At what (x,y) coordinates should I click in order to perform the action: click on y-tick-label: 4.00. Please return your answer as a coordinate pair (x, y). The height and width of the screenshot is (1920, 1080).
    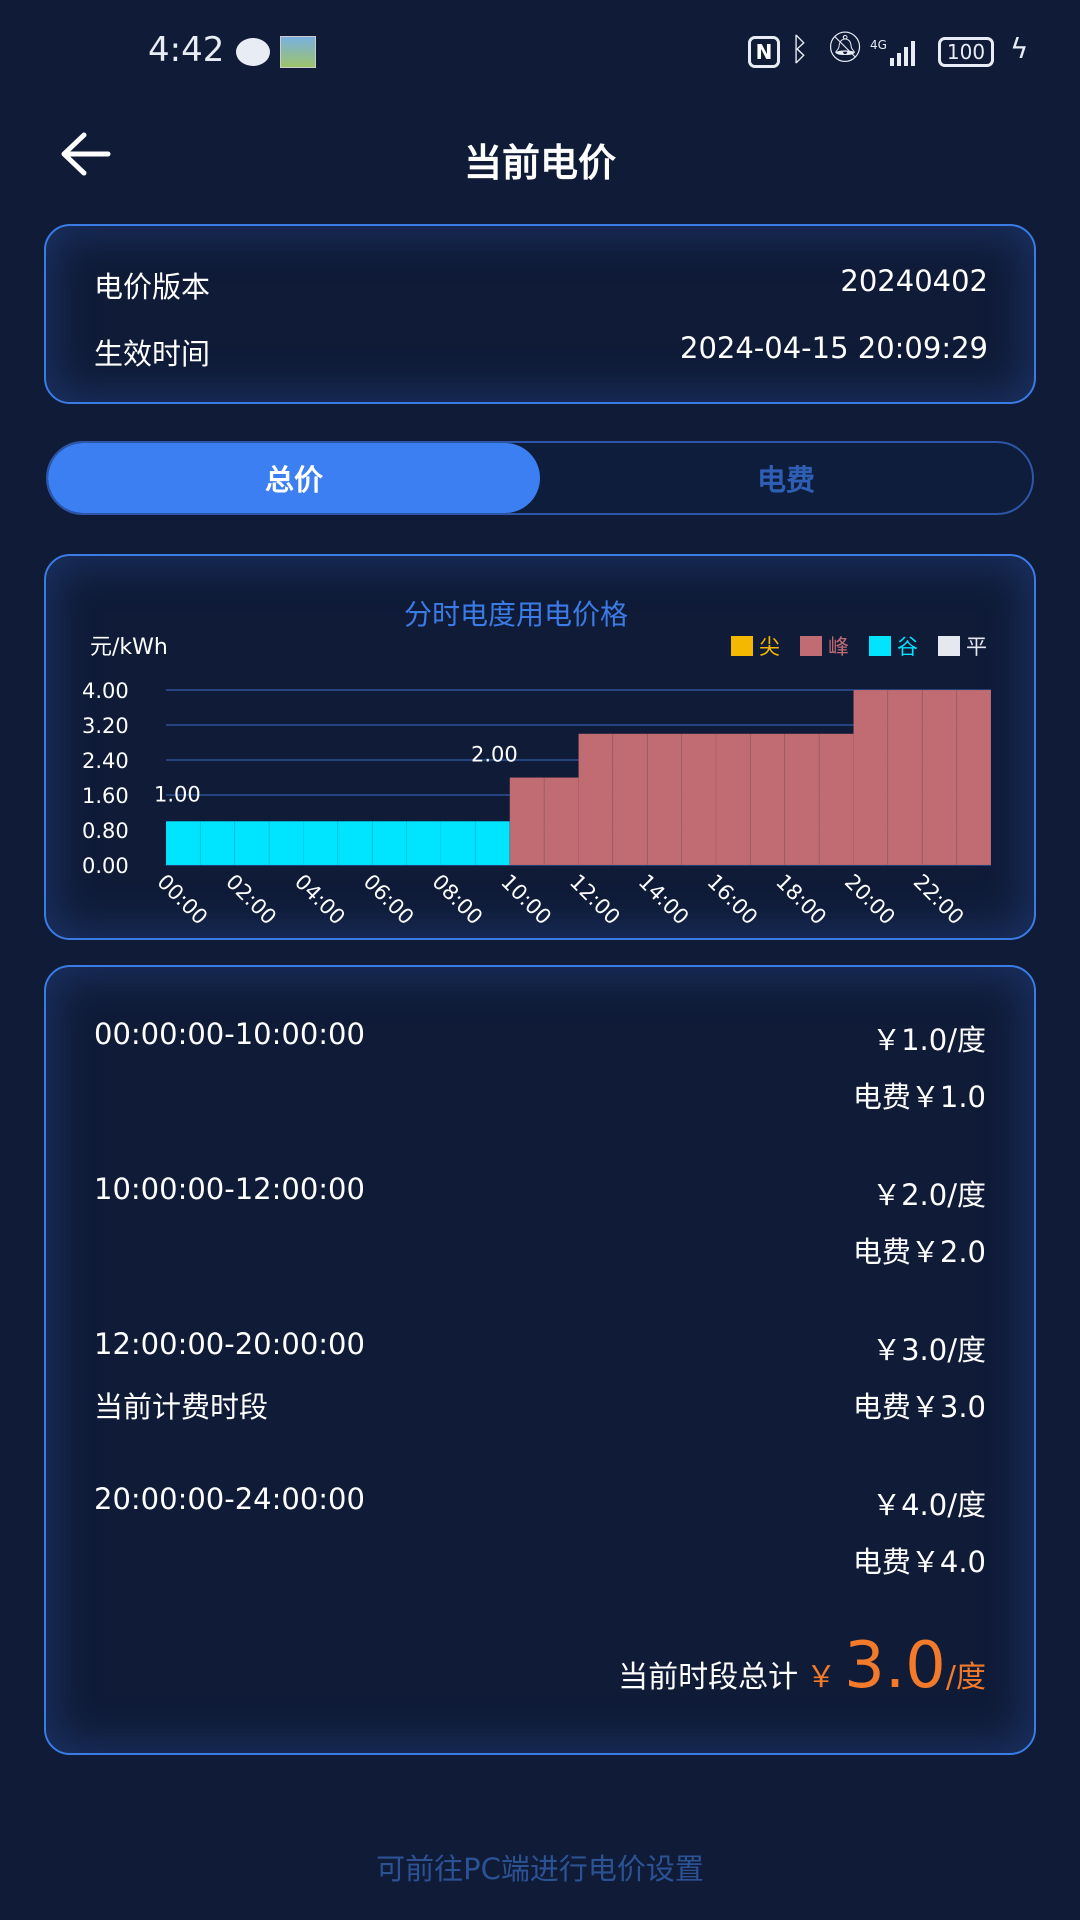
    Looking at the image, I should click on (105, 691).